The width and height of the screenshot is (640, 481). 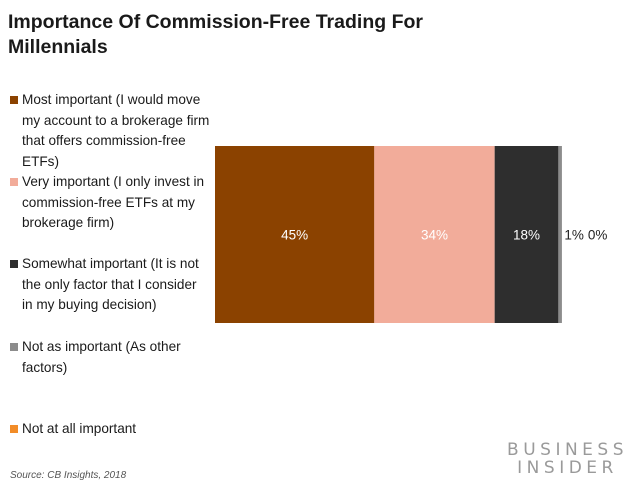 I want to click on legend-swatch-somewhat-important, so click(x=14, y=264).